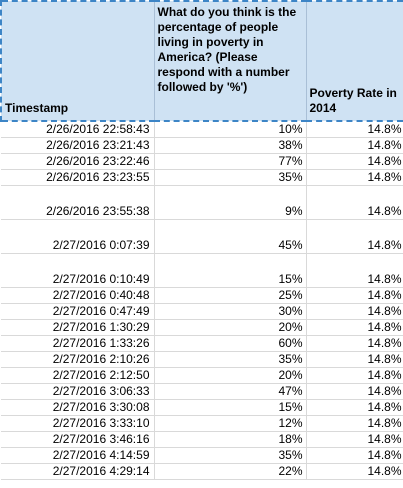  I want to click on header-cell-timestamp: Timestamp, so click(77, 61).